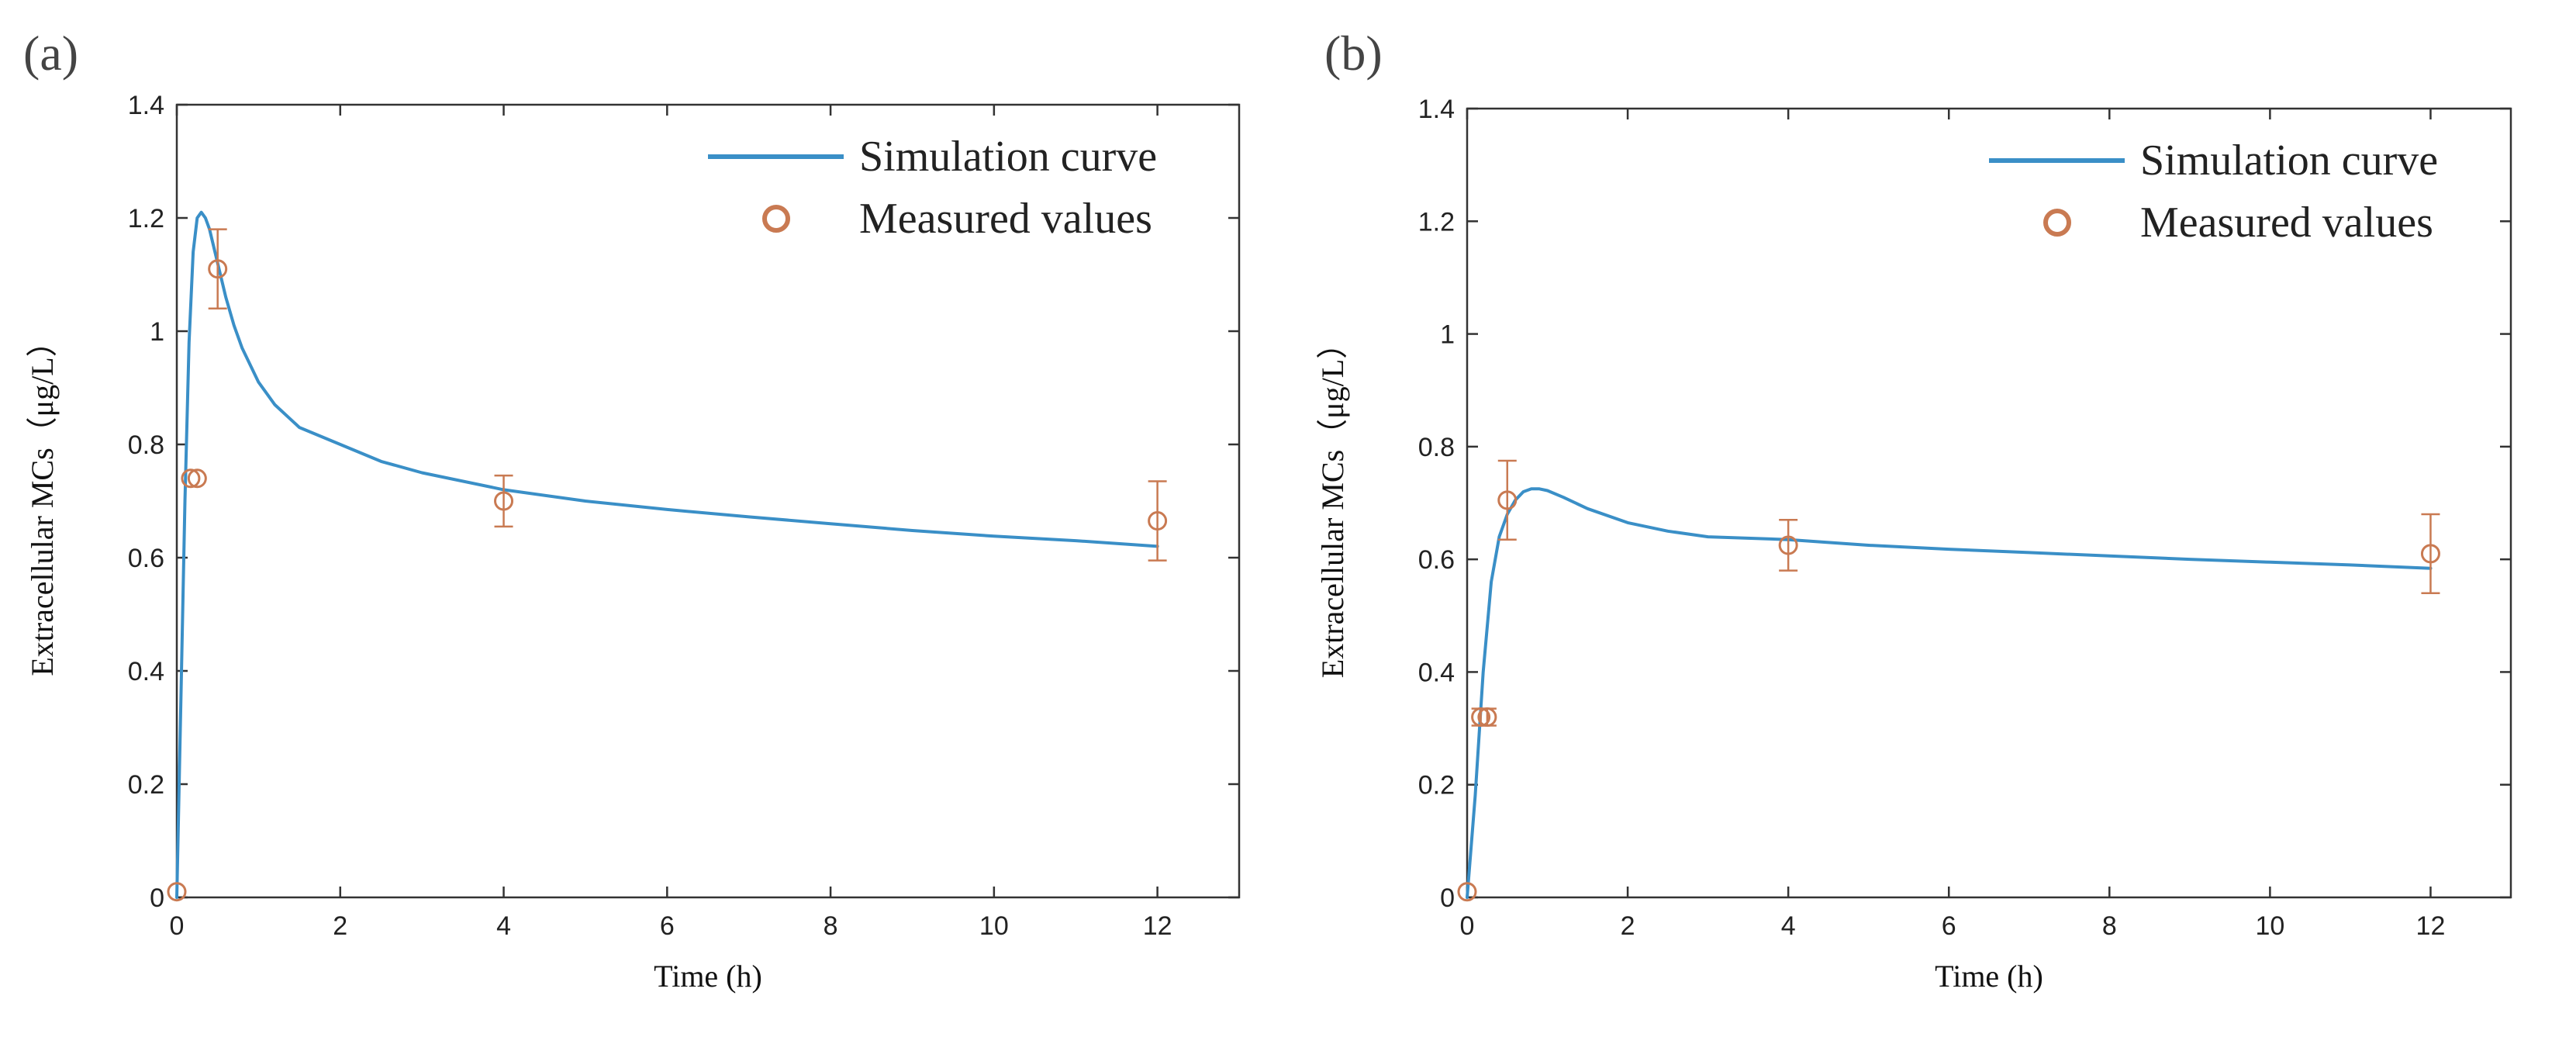  I want to click on panel-label: (b), so click(1353, 53).